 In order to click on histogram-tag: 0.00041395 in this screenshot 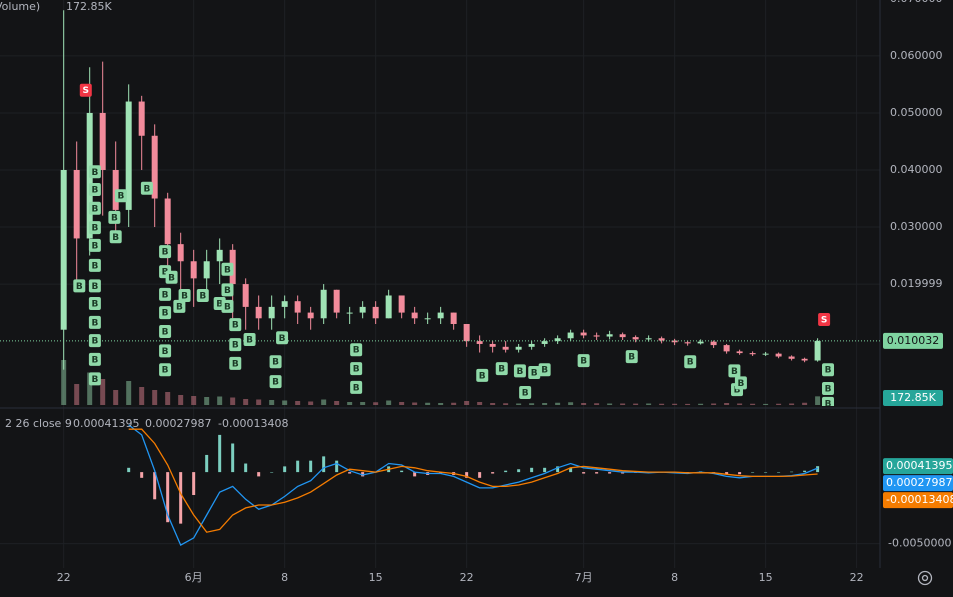, I will do `click(919, 465)`.